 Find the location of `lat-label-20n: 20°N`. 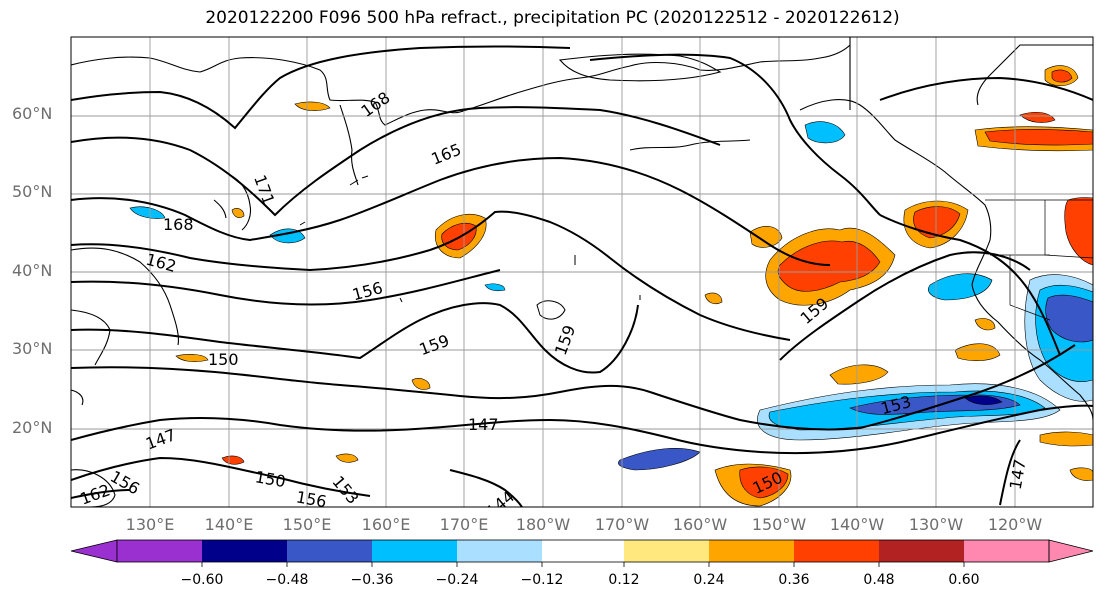

lat-label-20n: 20°N is located at coordinates (32, 427).